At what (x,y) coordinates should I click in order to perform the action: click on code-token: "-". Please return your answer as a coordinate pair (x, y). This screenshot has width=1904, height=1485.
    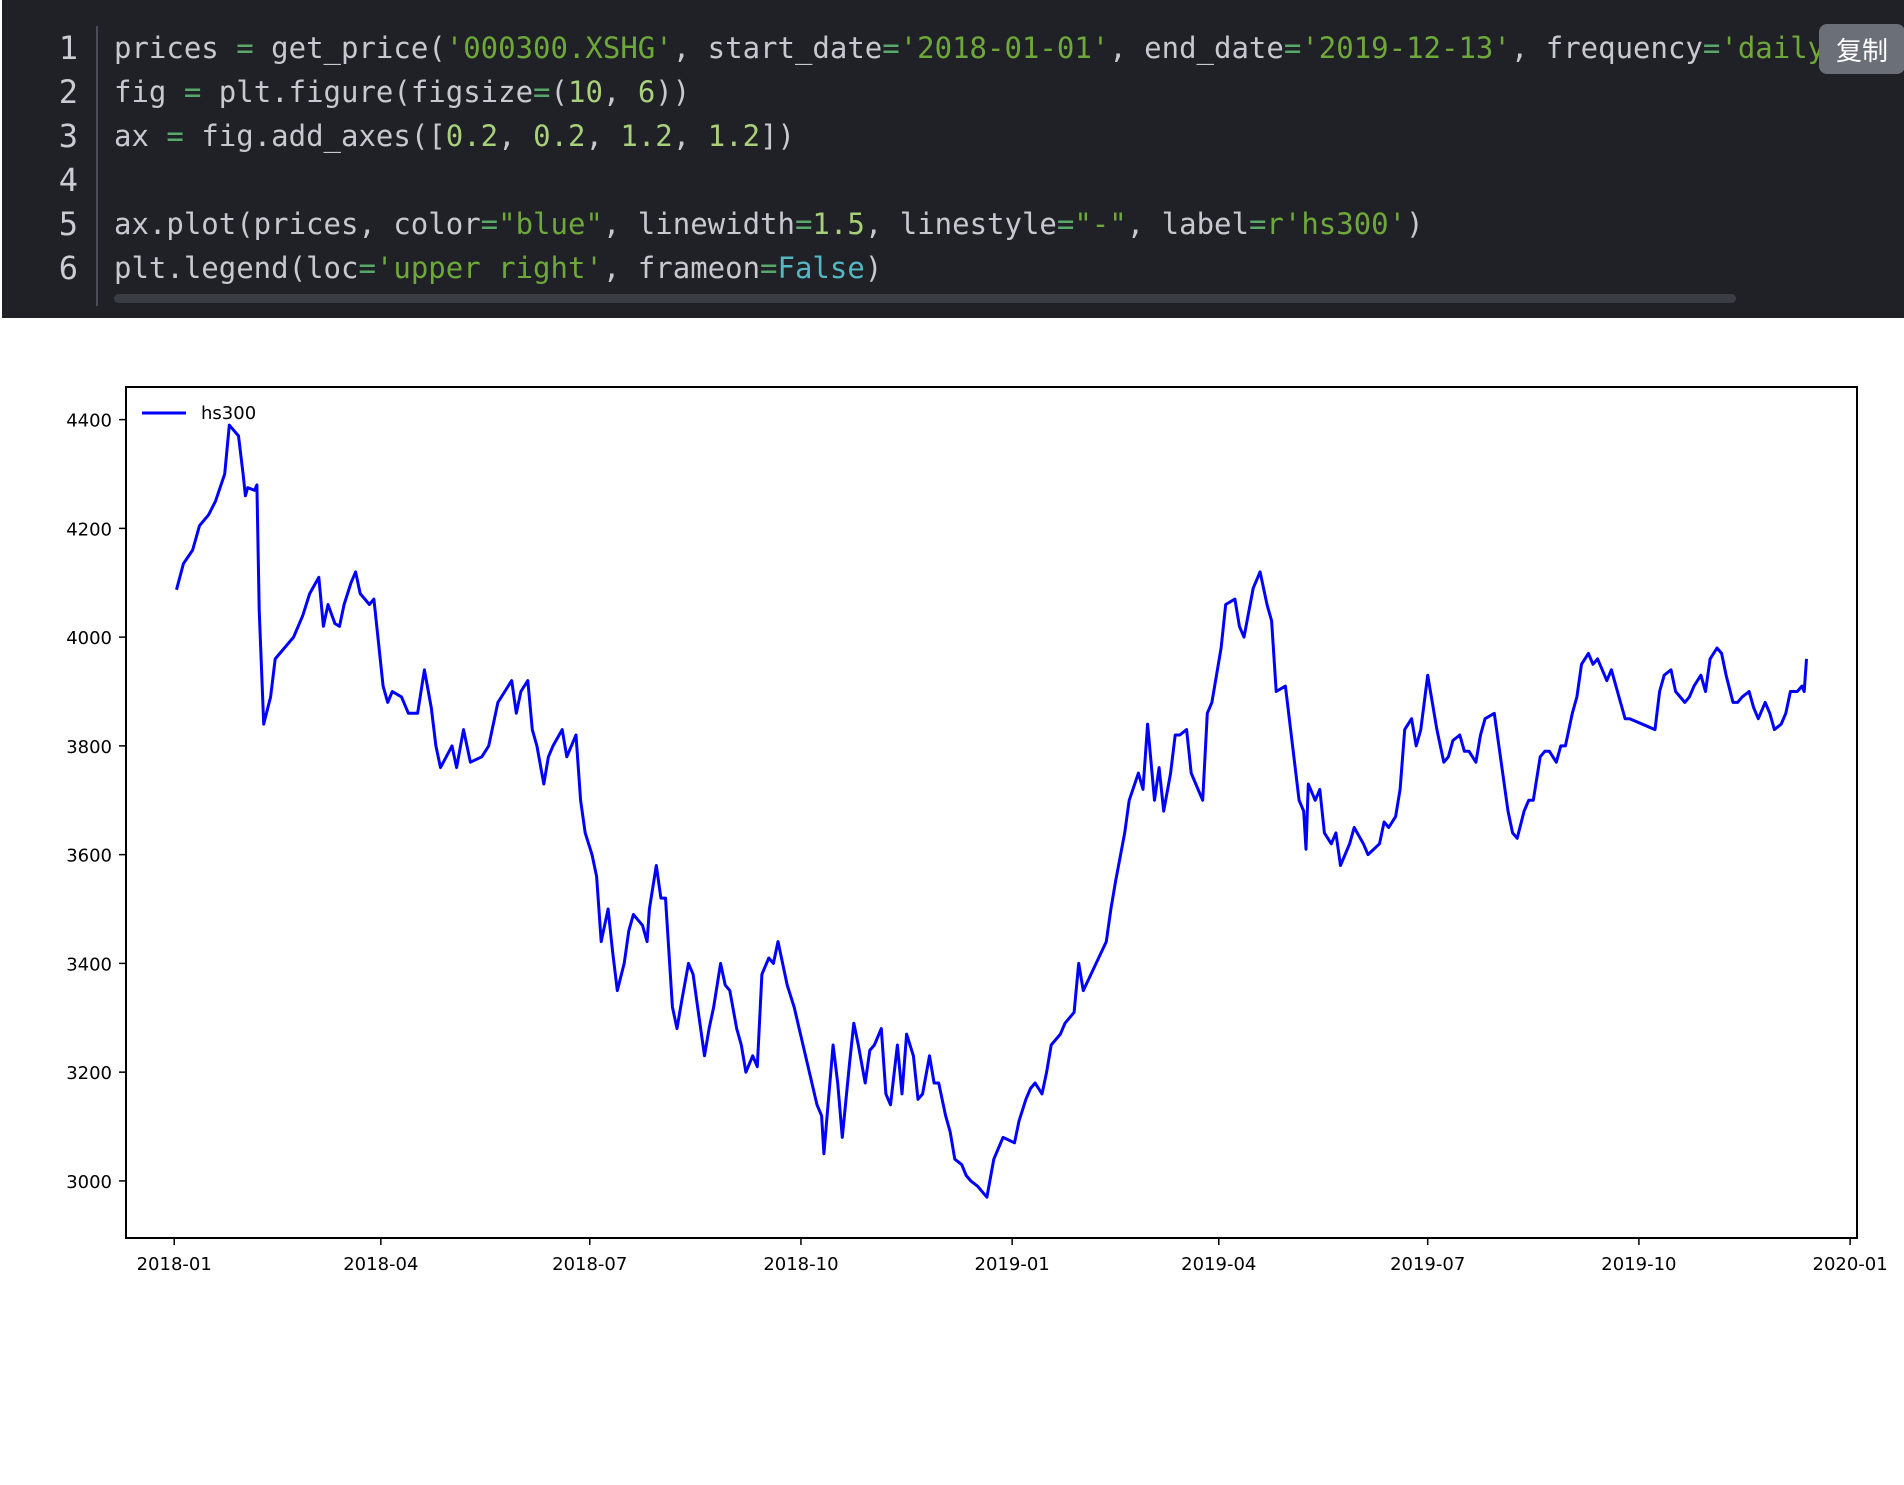
    Looking at the image, I should click on (1100, 224).